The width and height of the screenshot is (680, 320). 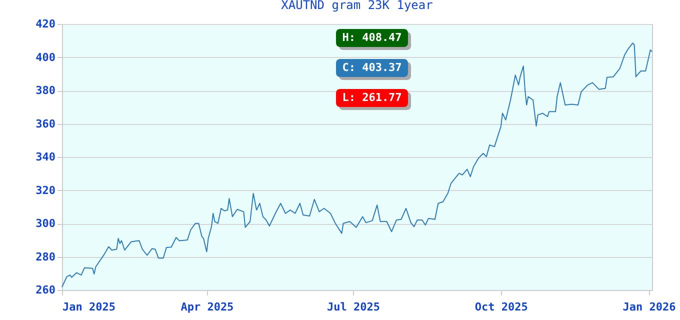 What do you see at coordinates (46, 257) in the screenshot?
I see `y-tick-label: 280` at bounding box center [46, 257].